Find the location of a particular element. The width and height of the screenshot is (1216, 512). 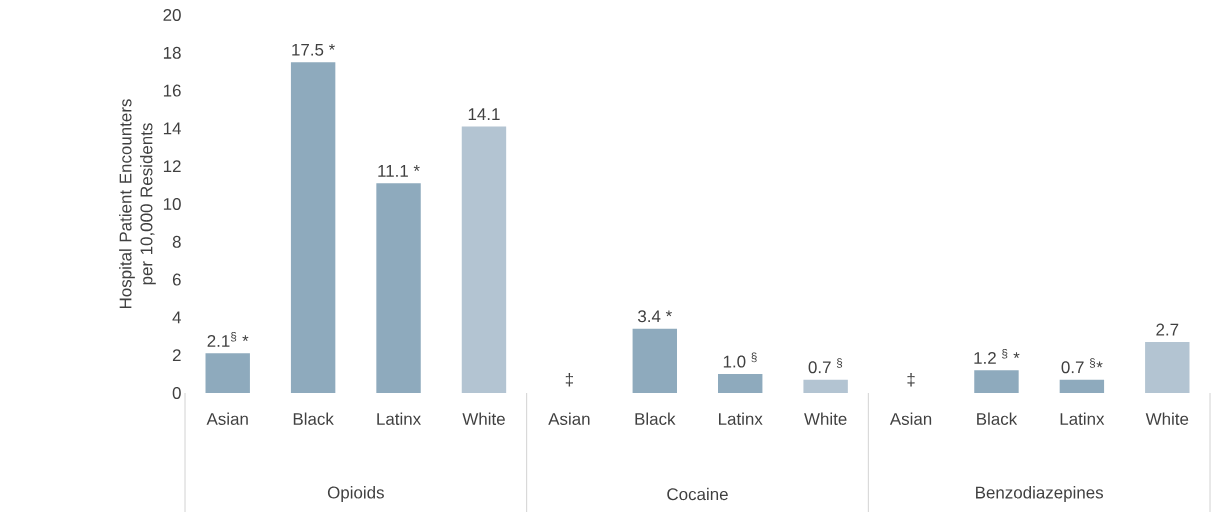

y-tick-label: 0 is located at coordinates (176, 393).